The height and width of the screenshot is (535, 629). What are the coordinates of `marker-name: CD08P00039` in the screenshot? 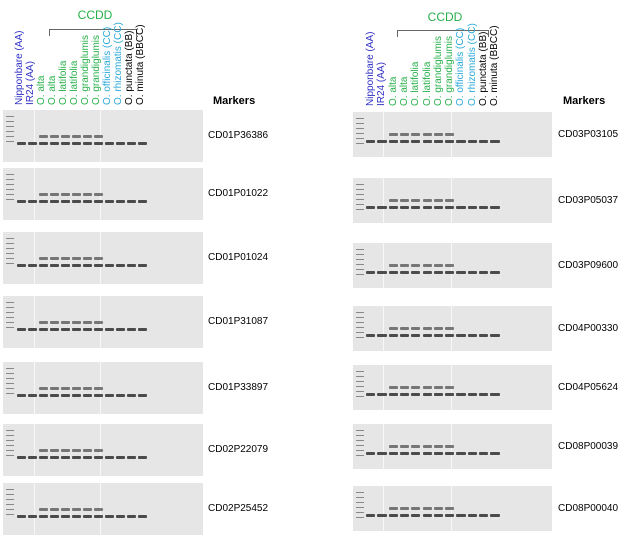 It's located at (588, 446).